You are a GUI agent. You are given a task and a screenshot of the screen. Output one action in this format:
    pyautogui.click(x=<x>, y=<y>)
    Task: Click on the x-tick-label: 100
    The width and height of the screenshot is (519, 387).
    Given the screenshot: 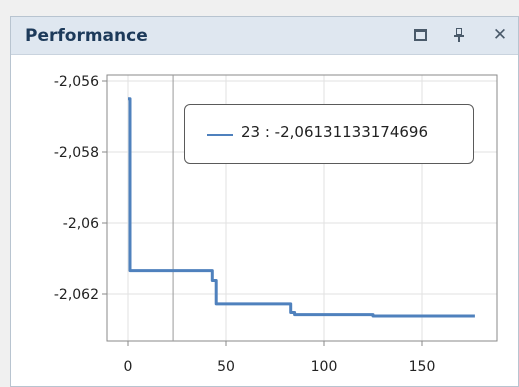 What is the action you would take?
    pyautogui.click(x=324, y=367)
    